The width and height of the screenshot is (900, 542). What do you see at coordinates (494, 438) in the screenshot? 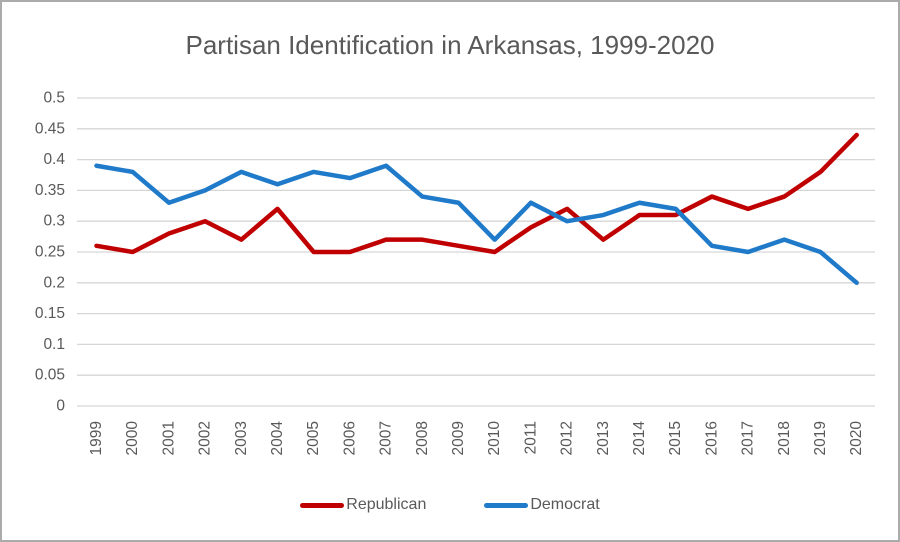
I see `x-tick-label: 2010` at bounding box center [494, 438].